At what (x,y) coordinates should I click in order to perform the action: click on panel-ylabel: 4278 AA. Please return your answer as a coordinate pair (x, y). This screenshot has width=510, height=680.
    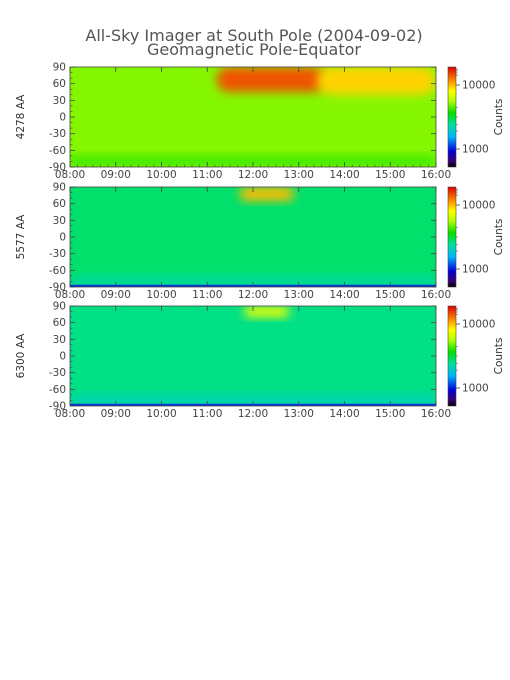
    Looking at the image, I should click on (21, 117).